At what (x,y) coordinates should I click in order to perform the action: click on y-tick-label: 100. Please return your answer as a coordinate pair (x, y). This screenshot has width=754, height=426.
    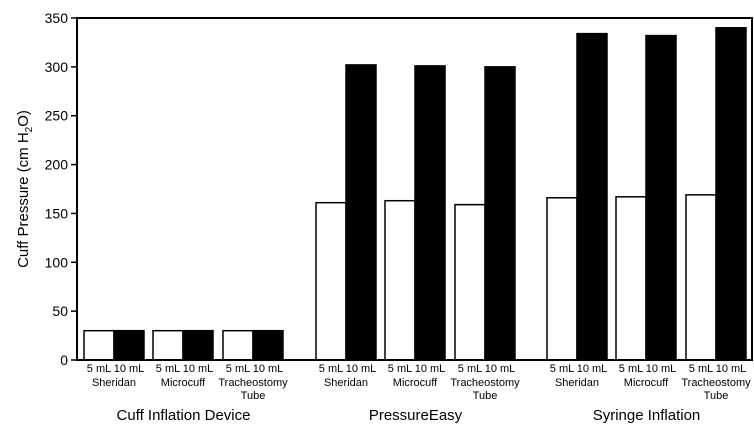
    Looking at the image, I should click on (57, 262).